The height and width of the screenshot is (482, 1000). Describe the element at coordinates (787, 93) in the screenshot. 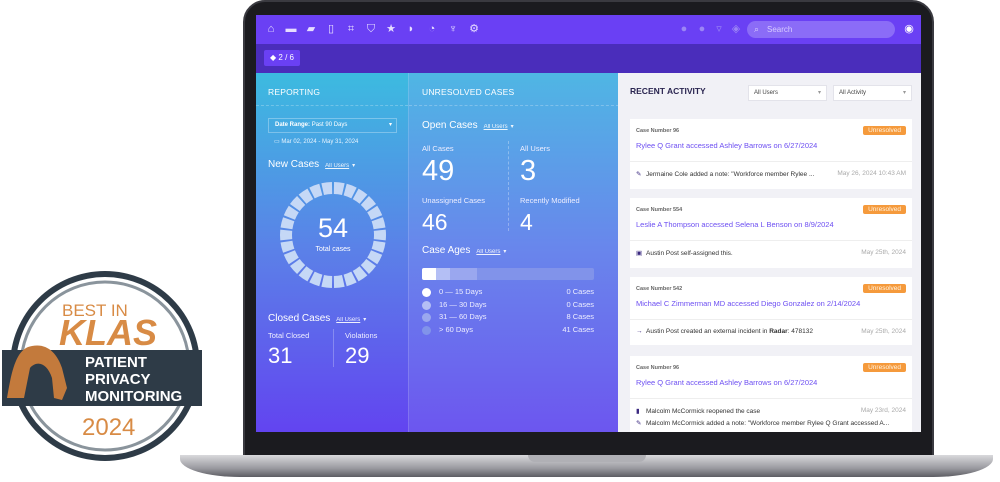

I see `users-filter-dropdown: All Users` at that location.